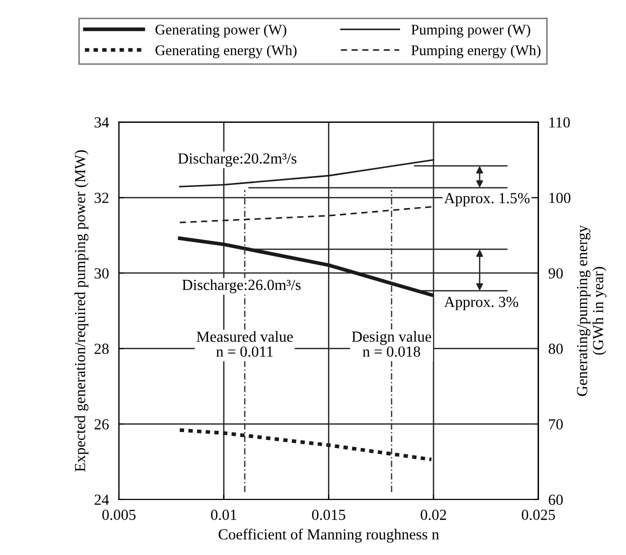 The height and width of the screenshot is (555, 626). Describe the element at coordinates (392, 344) in the screenshot. I see `ref-line-label: Design value n = 0.018` at that location.